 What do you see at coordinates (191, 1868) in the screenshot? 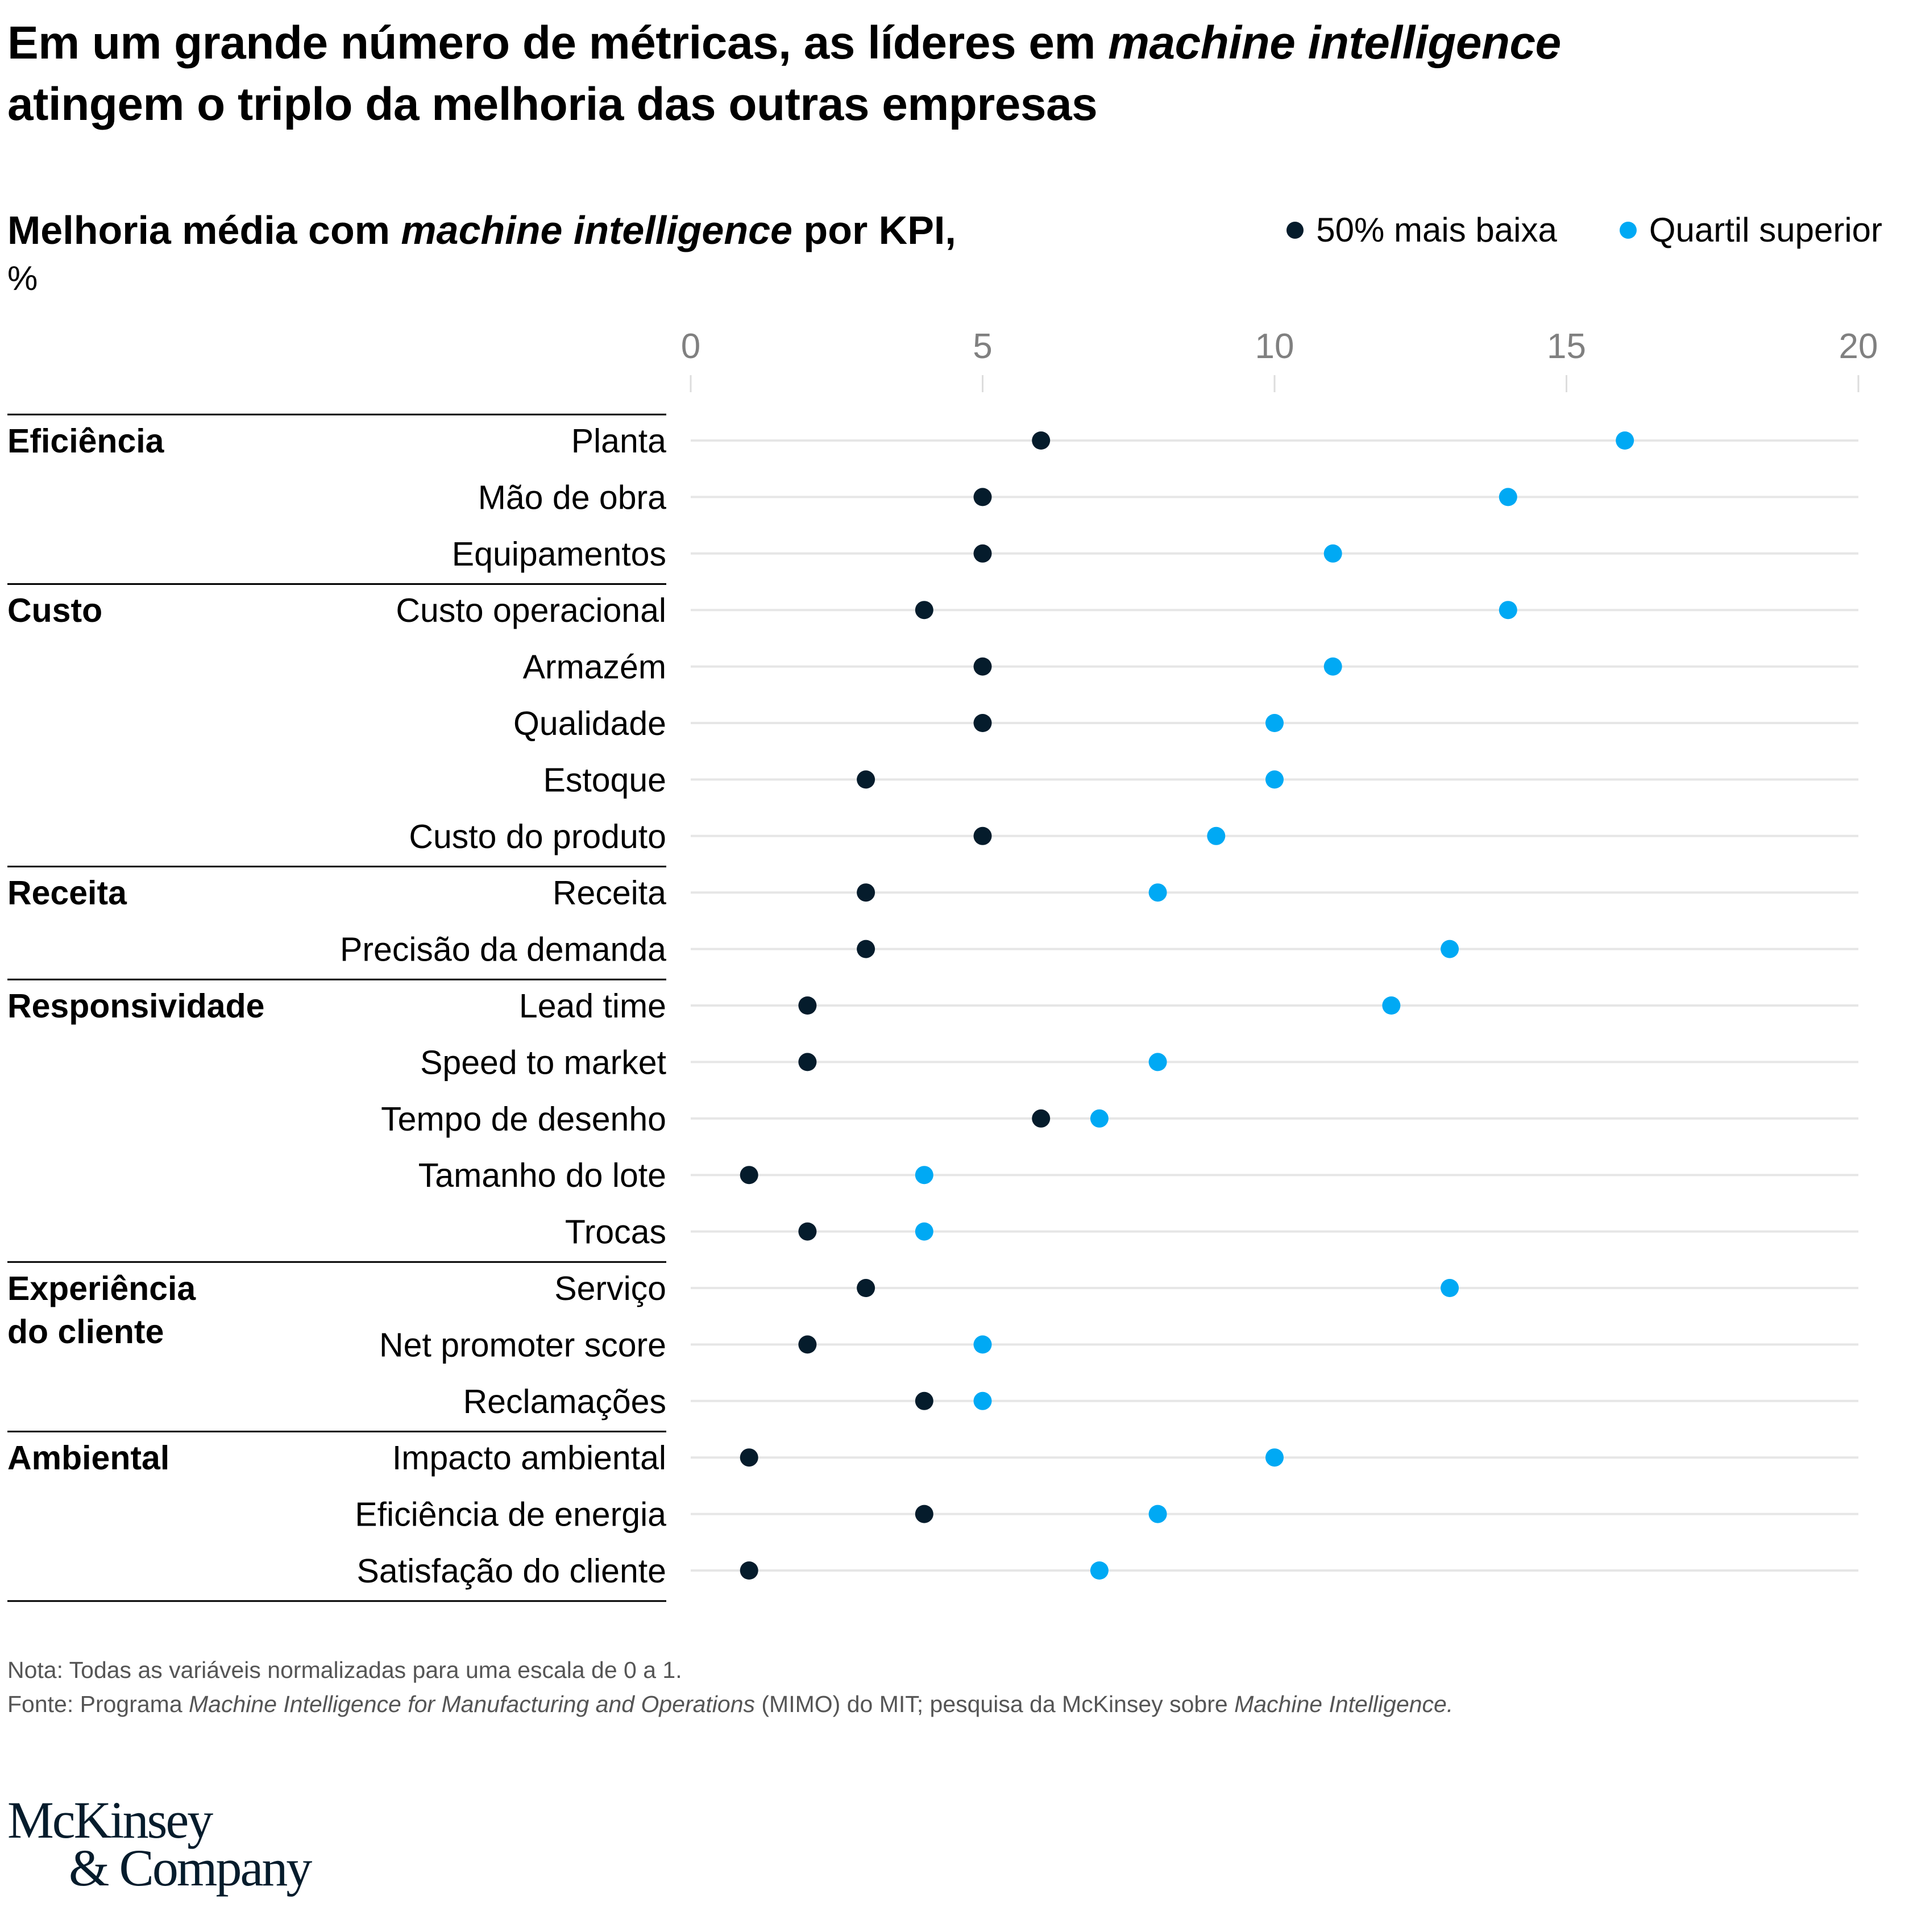
I see `logo-line2: & Company` at bounding box center [191, 1868].